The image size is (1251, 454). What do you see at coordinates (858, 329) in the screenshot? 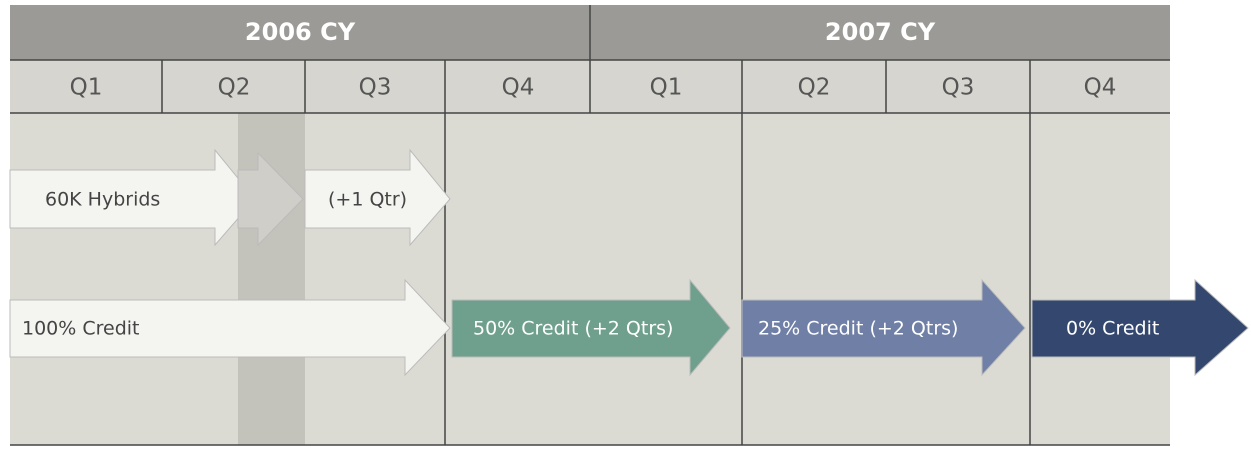
I see `arrow-label: 25% Credit (+2 Qtrs)` at bounding box center [858, 329].